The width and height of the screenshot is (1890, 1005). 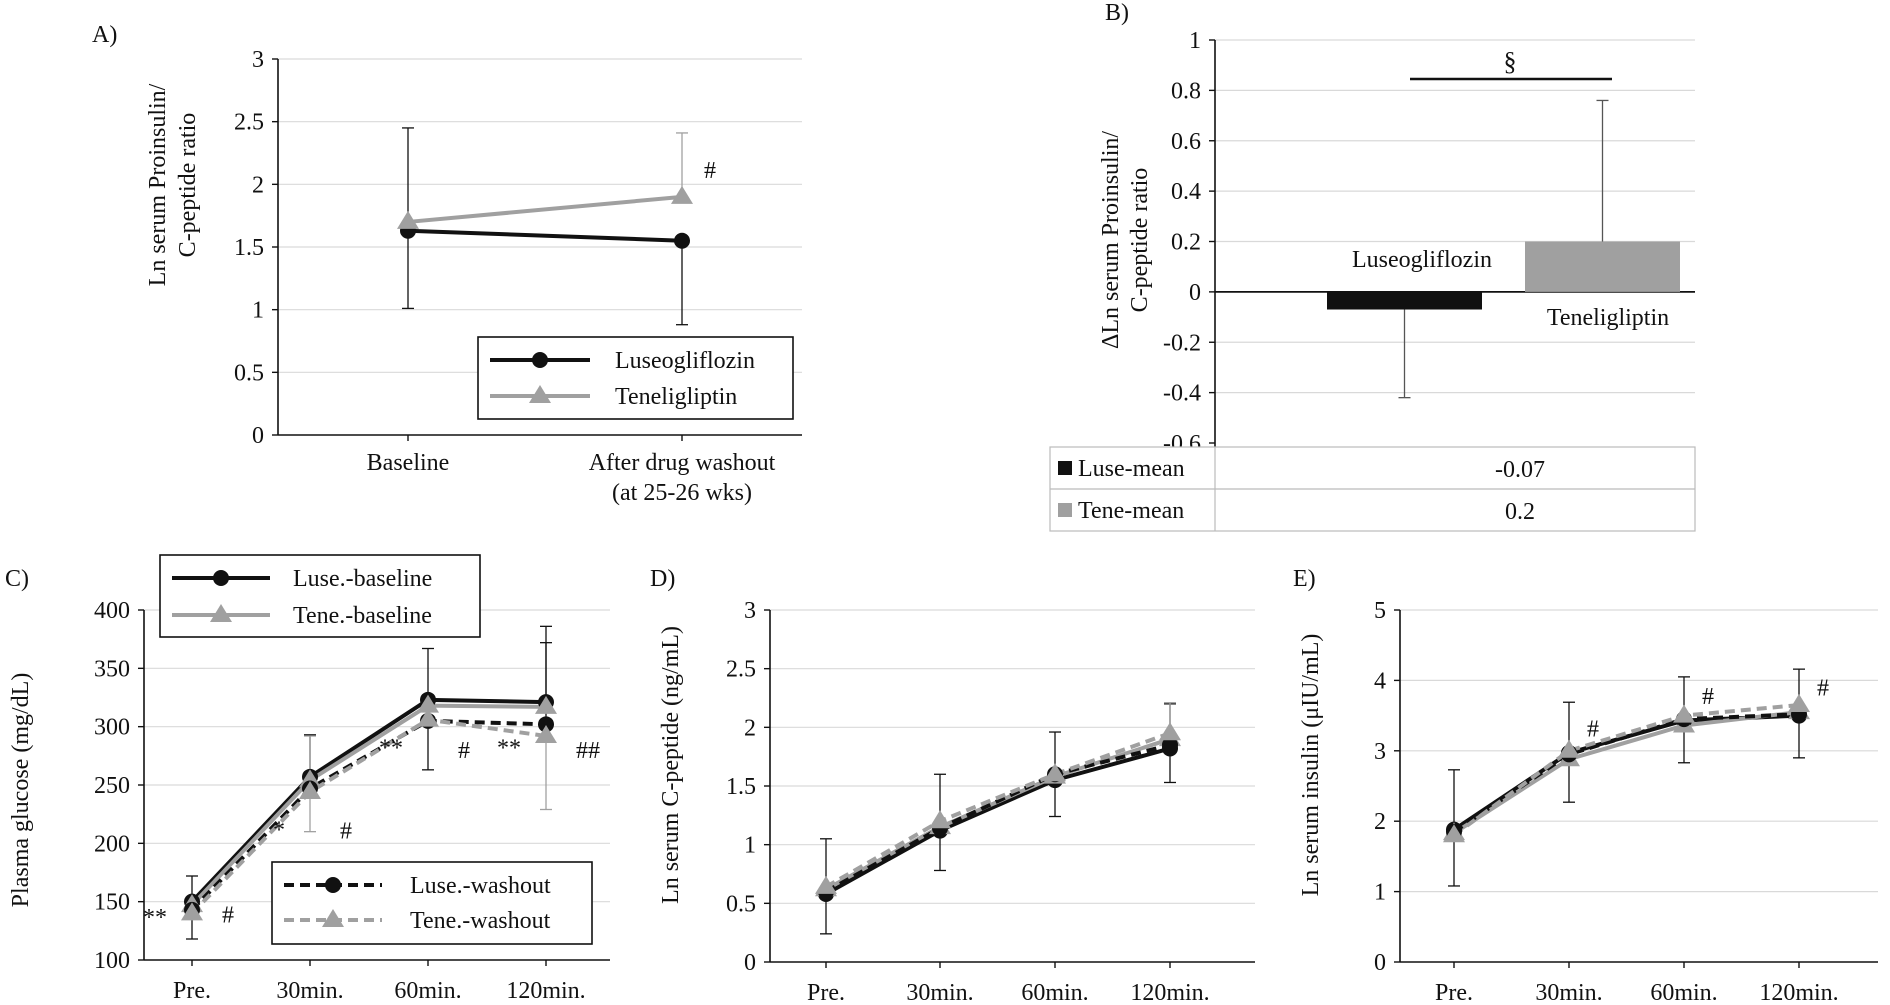 I want to click on y-tick-label: 0.2, so click(x=1186, y=243).